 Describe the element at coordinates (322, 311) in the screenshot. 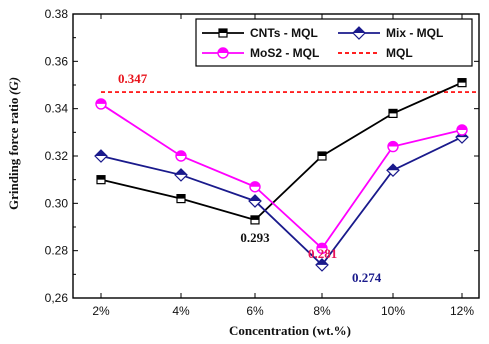

I see `x-tick-label: 8%` at that location.